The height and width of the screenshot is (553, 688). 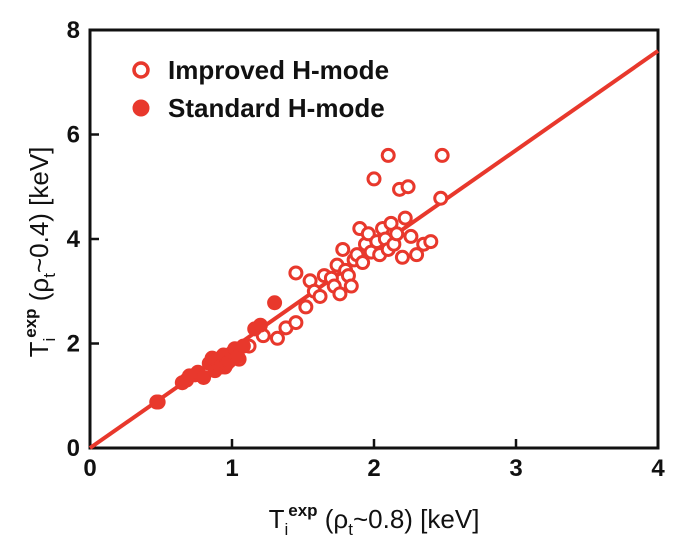 I want to click on y-axis-label-paren-sub: t, so click(x=49, y=275).